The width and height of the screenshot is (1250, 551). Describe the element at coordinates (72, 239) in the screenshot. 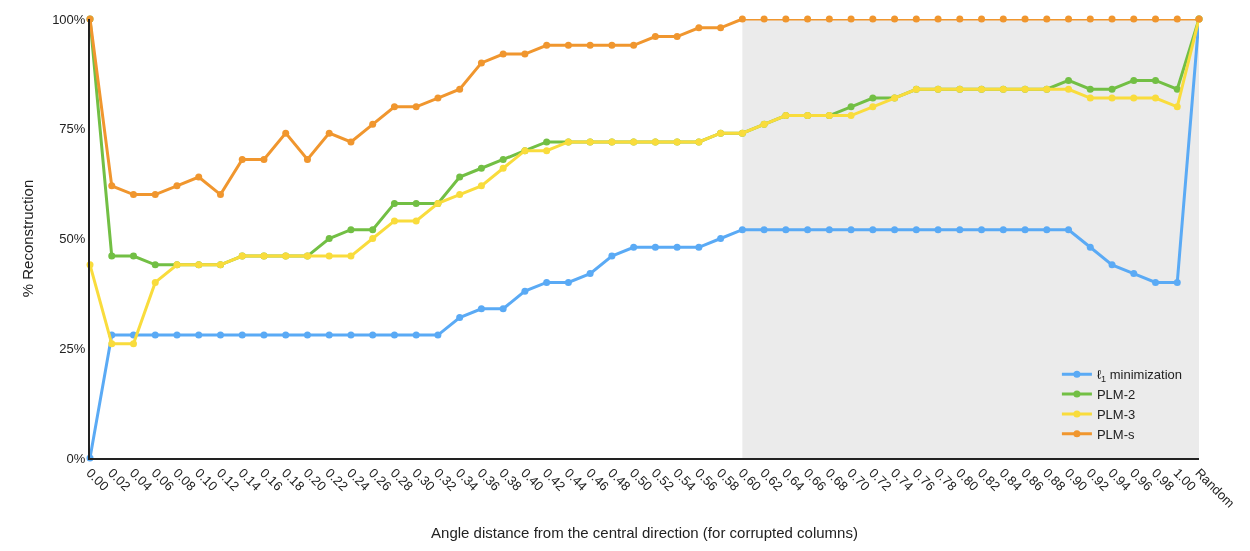

I see `y-tick-label: 50%` at that location.